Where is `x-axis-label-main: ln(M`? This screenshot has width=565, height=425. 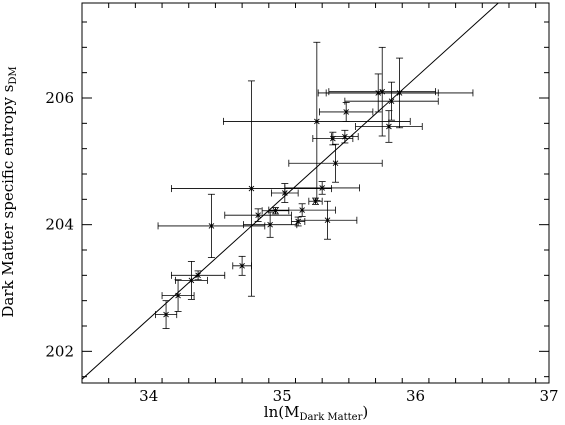 x-axis-label-main: ln(M is located at coordinates (282, 412).